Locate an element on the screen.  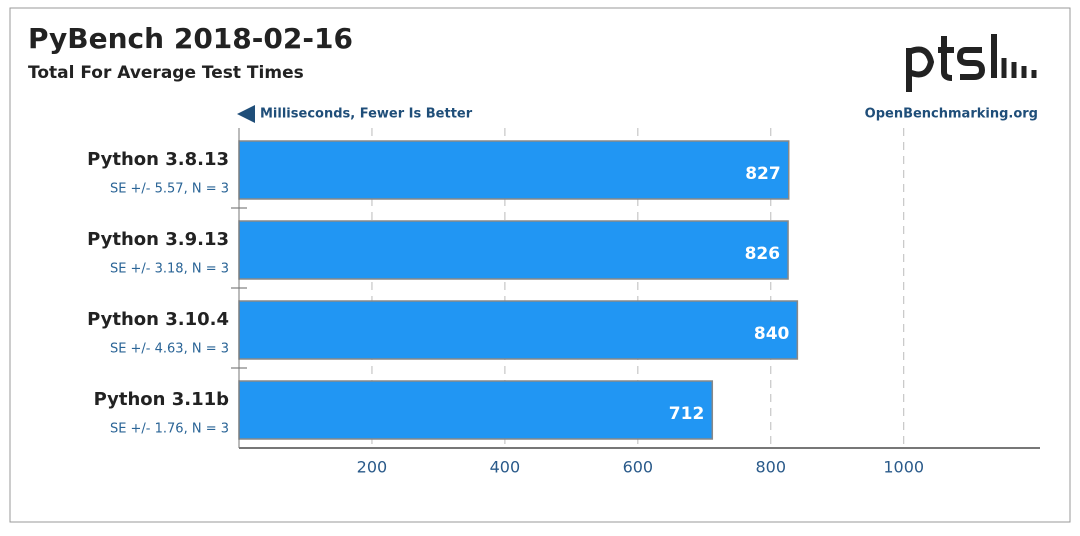
annotation: SE +/- 4.63, N = 3 is located at coordinates (169, 349).